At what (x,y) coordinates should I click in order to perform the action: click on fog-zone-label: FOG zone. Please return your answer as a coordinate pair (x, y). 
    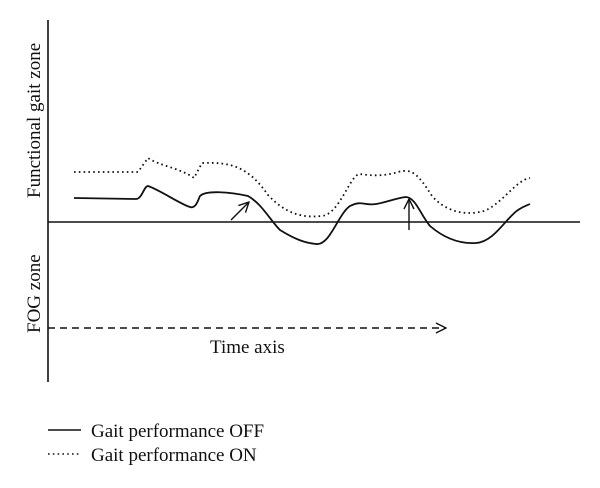
    Looking at the image, I should click on (34, 293).